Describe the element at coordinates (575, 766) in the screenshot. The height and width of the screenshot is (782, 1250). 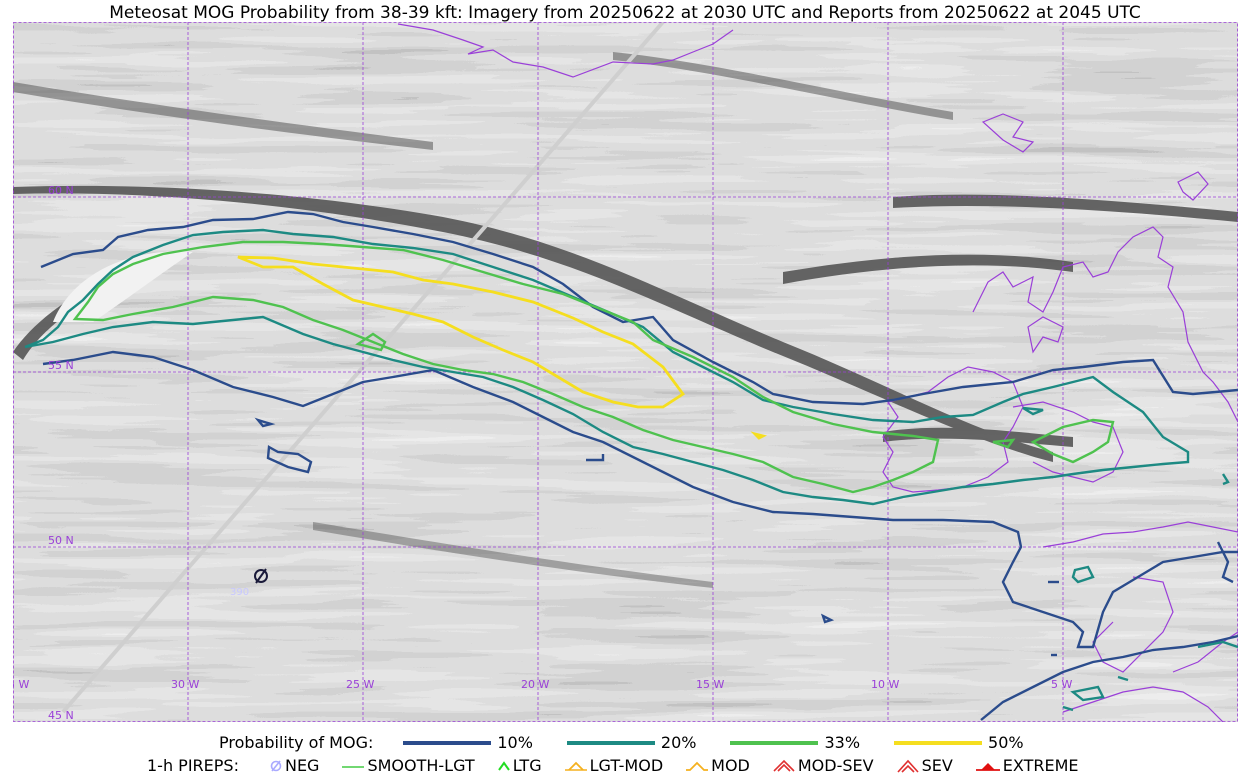
I see `lgt-mod-icon` at that location.